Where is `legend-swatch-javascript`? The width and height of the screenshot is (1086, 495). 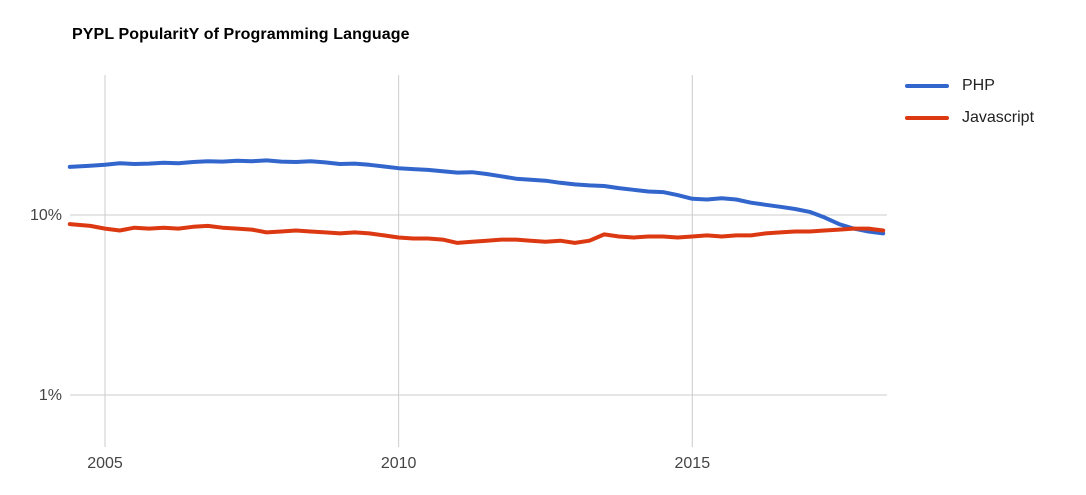
legend-swatch-javascript is located at coordinates (927, 118).